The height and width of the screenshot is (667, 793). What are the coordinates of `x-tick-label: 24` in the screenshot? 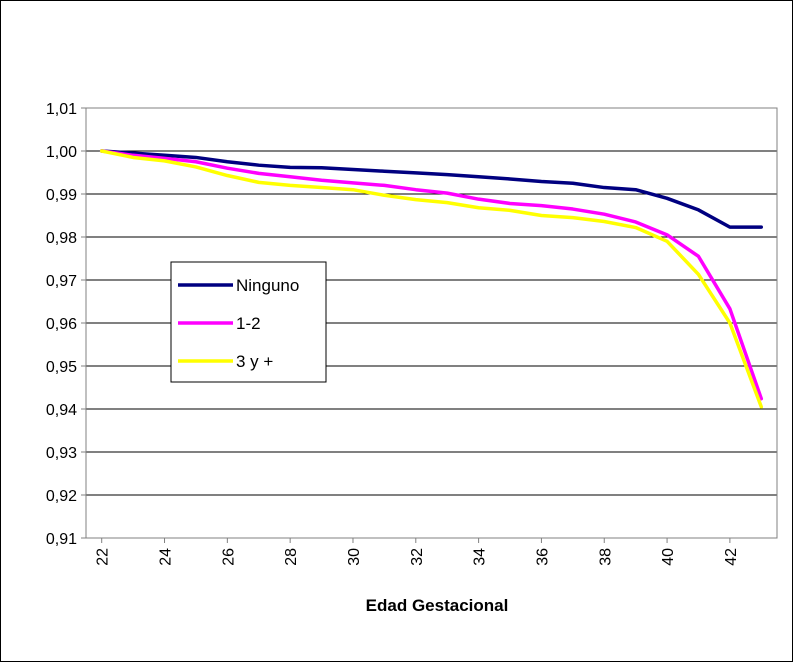 It's located at (166, 557).